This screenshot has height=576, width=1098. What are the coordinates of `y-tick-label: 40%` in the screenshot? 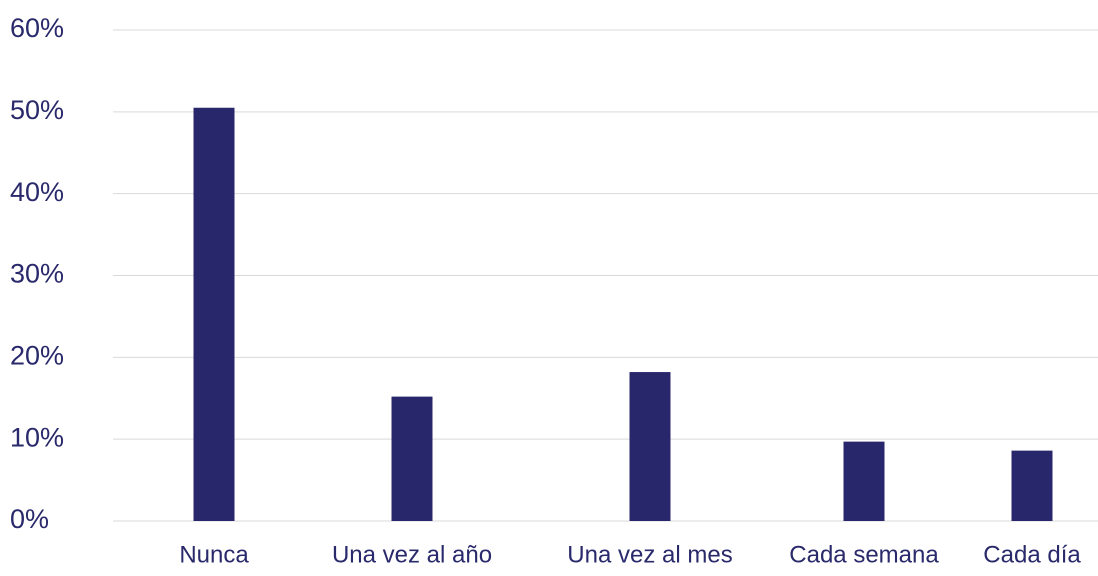 It's located at (37, 192).